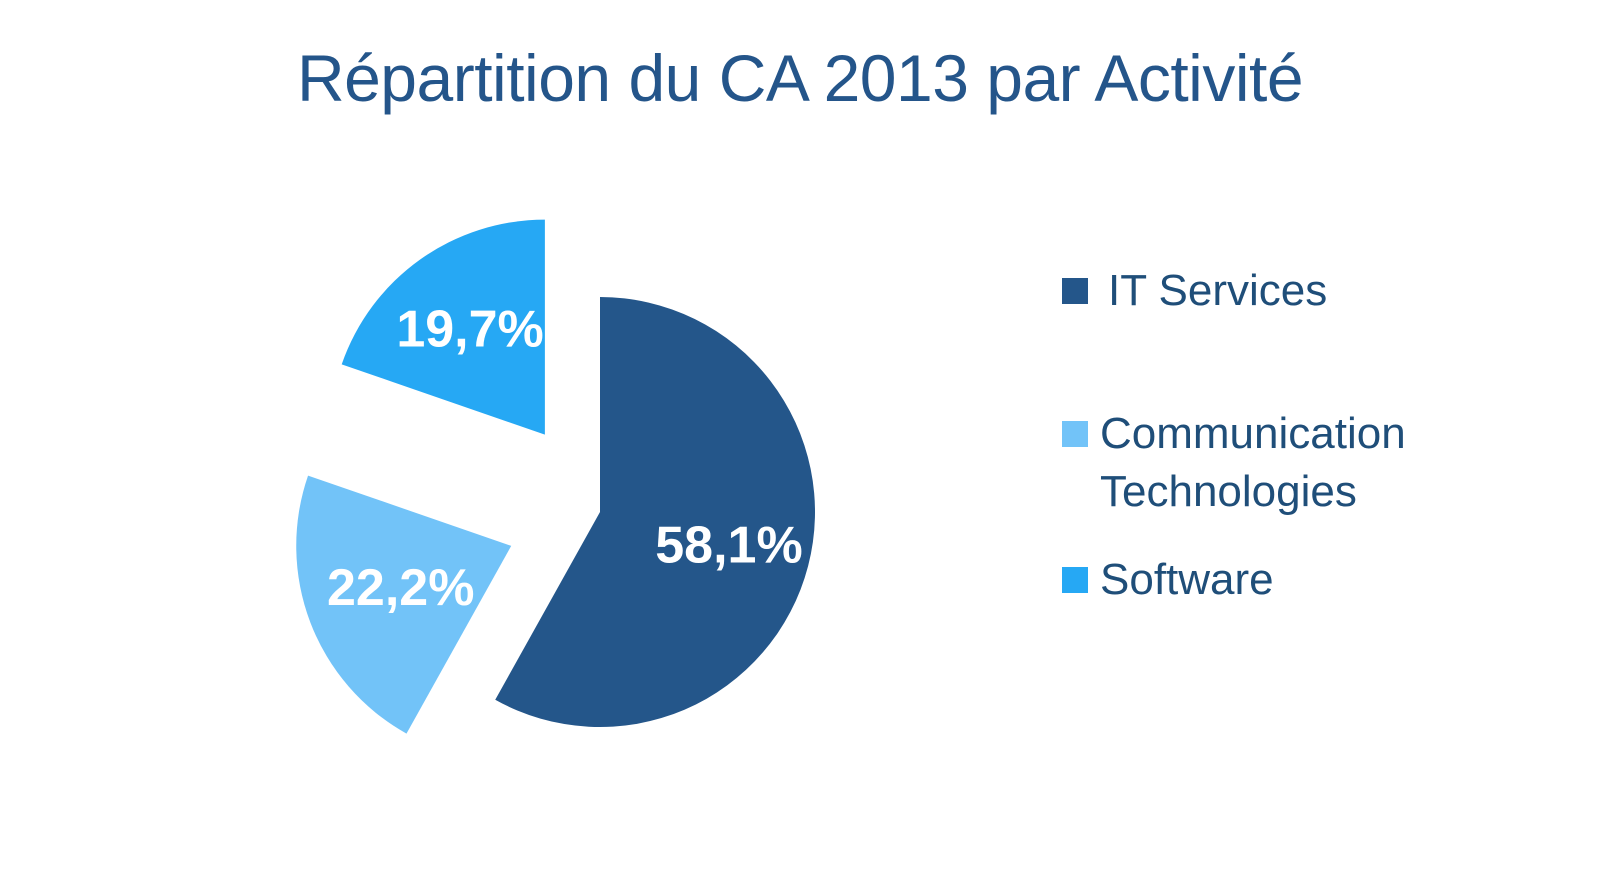  I want to click on legend-label-it-services: IT Services, so click(1218, 290).